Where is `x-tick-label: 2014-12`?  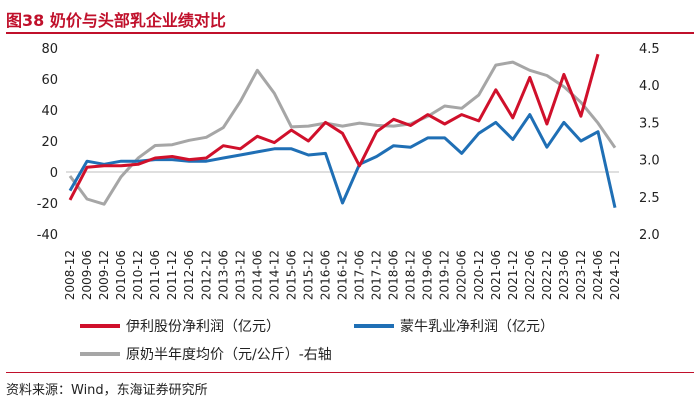
x-tick-label: 2014-12 is located at coordinates (274, 275).